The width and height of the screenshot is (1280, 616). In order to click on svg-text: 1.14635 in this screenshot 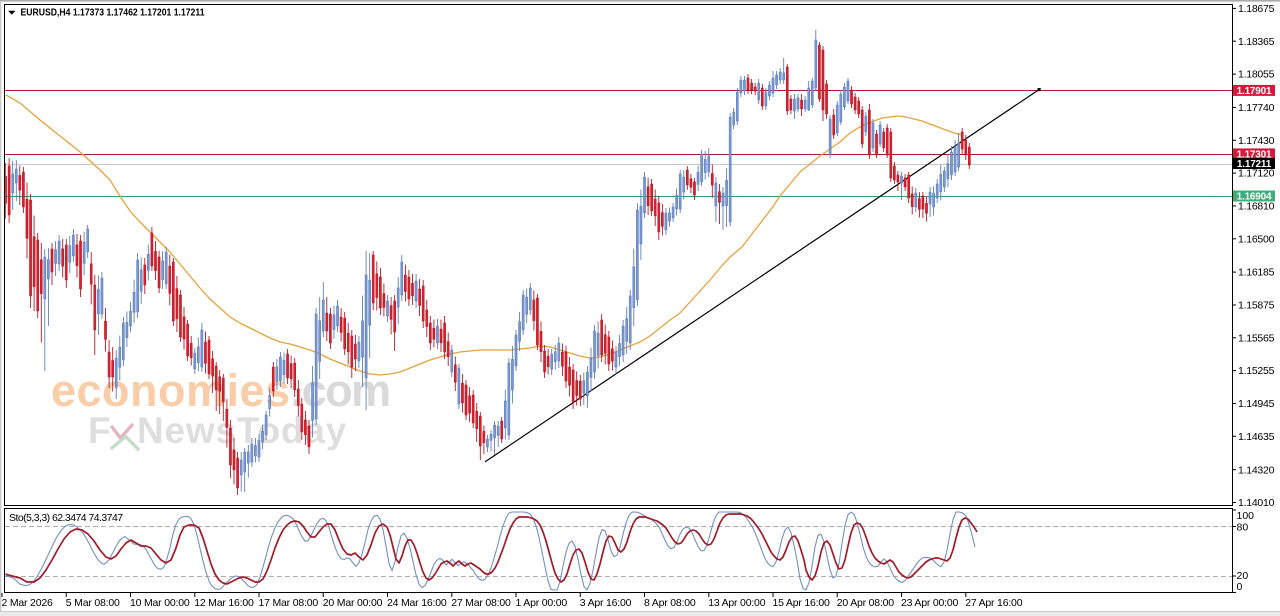, I will do `click(1256, 437)`.